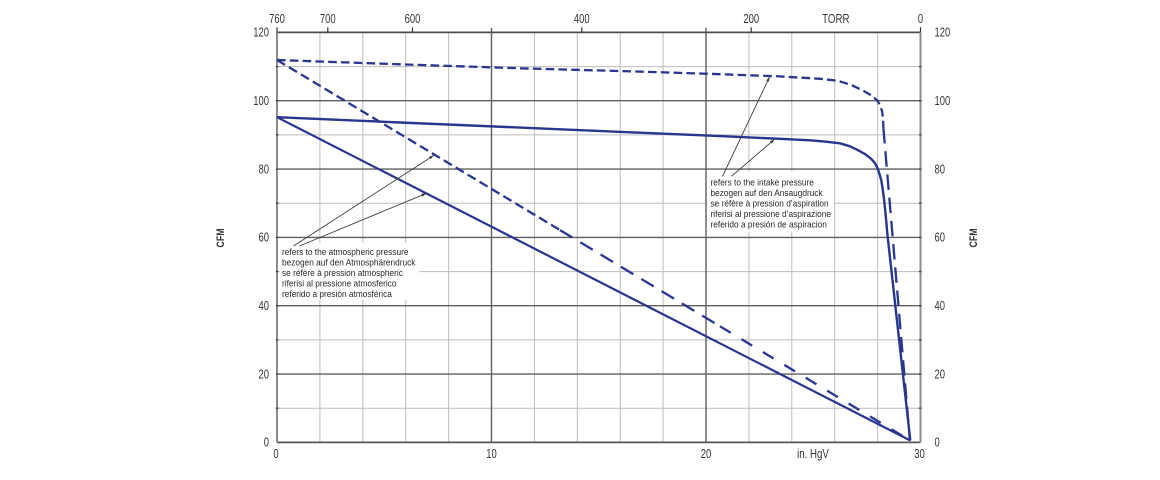 The width and height of the screenshot is (1160, 480). What do you see at coordinates (813, 454) in the screenshot?
I see `svg-text: in. HgV` at bounding box center [813, 454].